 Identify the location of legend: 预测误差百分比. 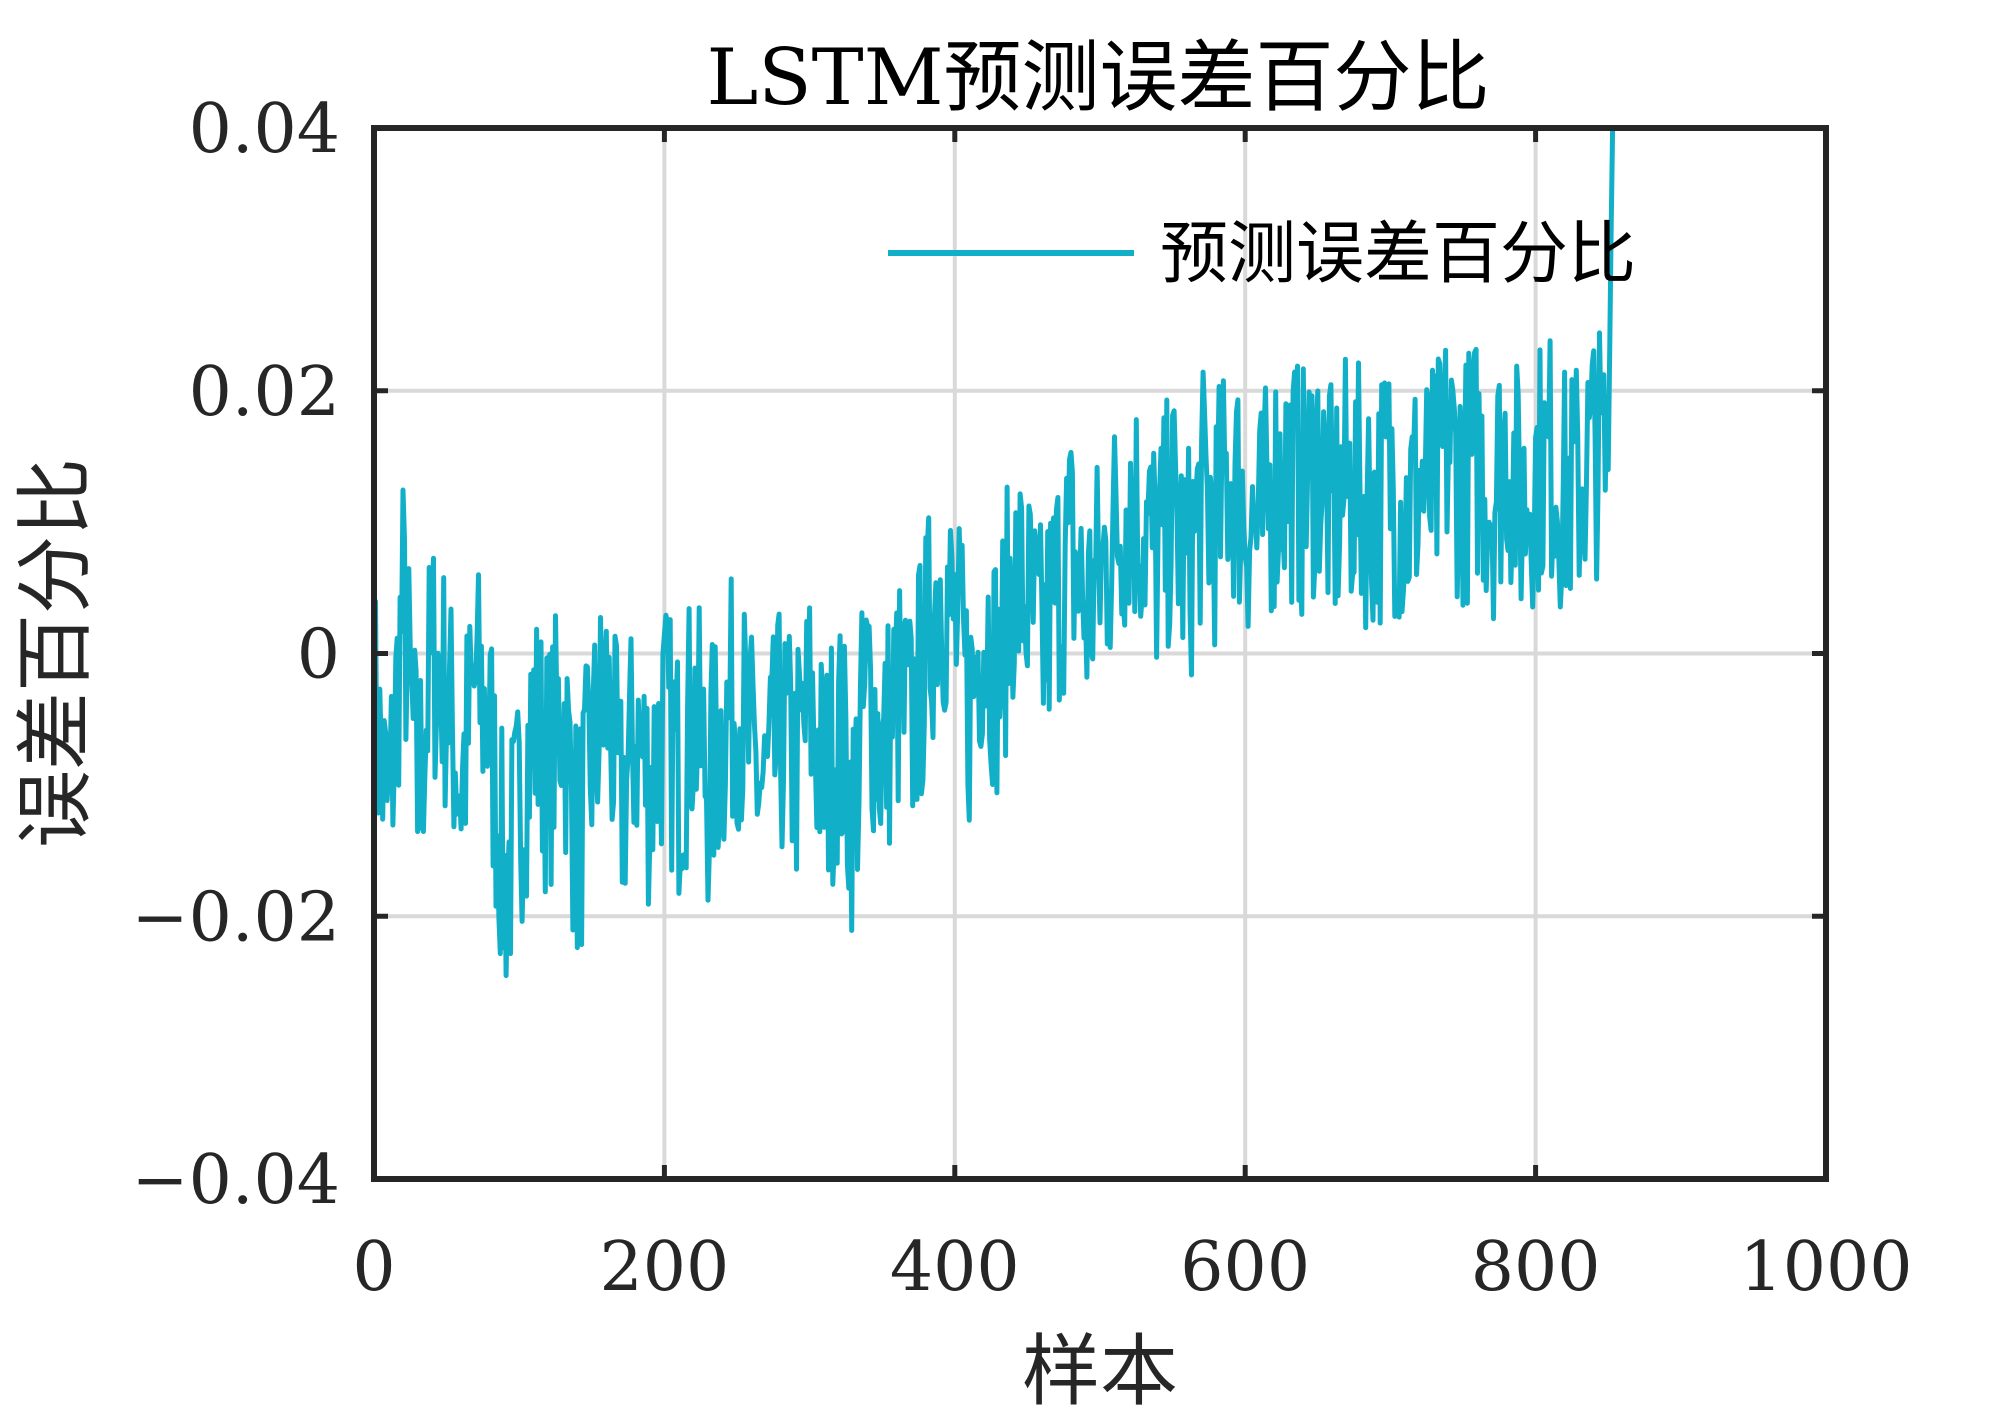
(1262, 254).